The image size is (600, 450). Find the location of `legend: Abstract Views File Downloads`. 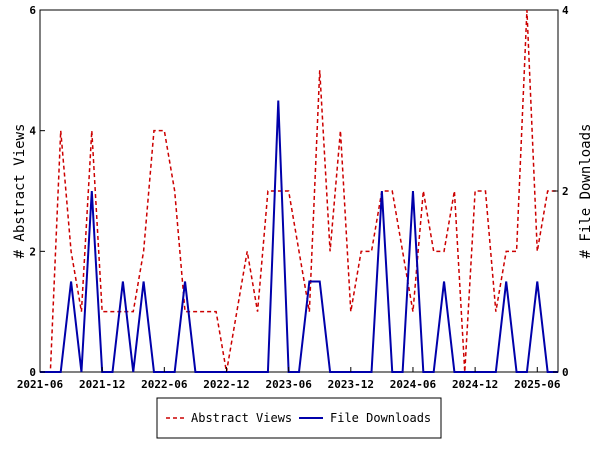

legend: Abstract Views File Downloads is located at coordinates (299, 418).